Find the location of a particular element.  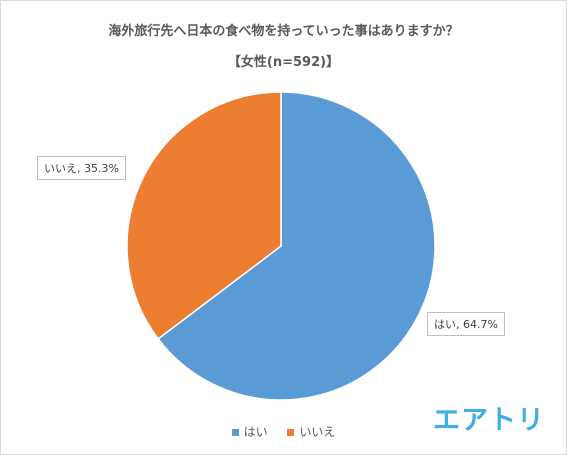

legend-label-iie: いいえ is located at coordinates (317, 432).